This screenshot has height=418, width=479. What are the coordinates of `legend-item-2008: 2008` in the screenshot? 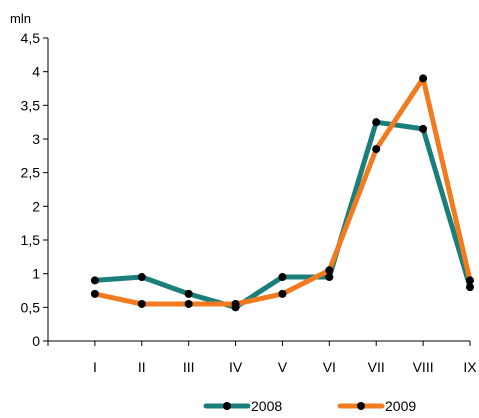 It's located at (242, 406).